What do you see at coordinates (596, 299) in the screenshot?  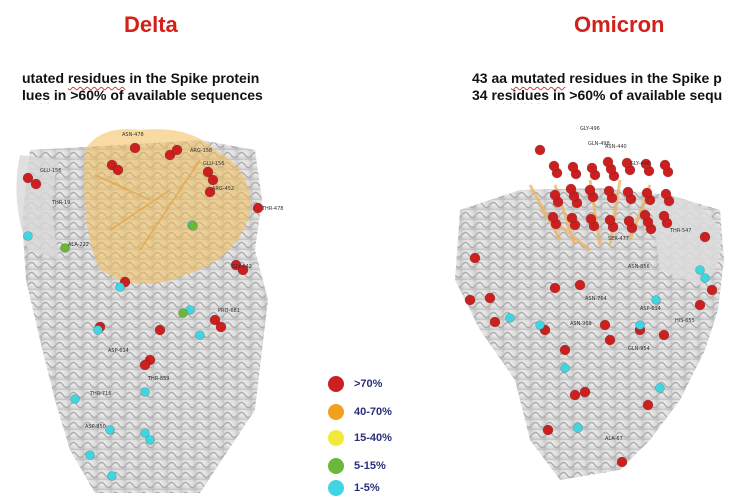 I see `residue-label: ASN-764` at bounding box center [596, 299].